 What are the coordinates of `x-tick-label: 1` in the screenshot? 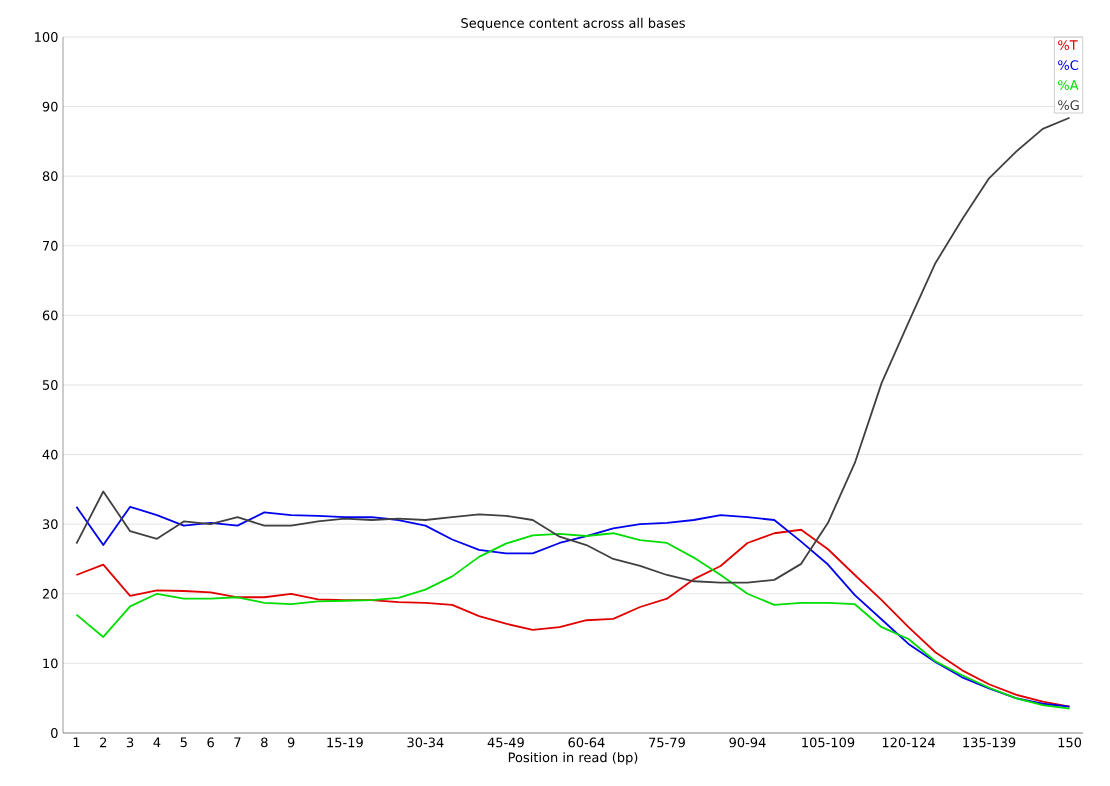 It's located at (76, 742).